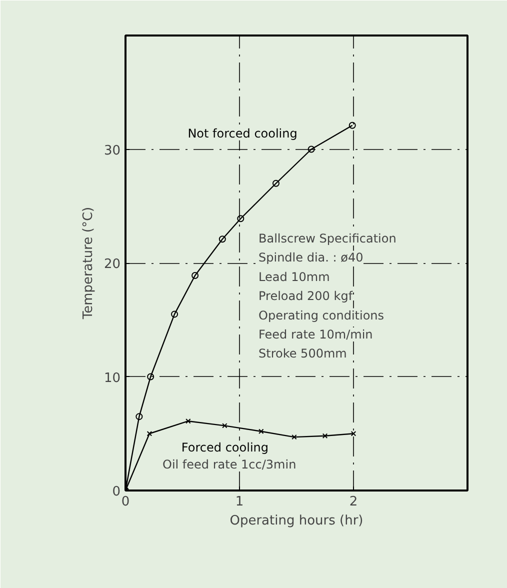 The image size is (507, 588). I want to click on annotation: Preload 200 kgf, so click(306, 296).